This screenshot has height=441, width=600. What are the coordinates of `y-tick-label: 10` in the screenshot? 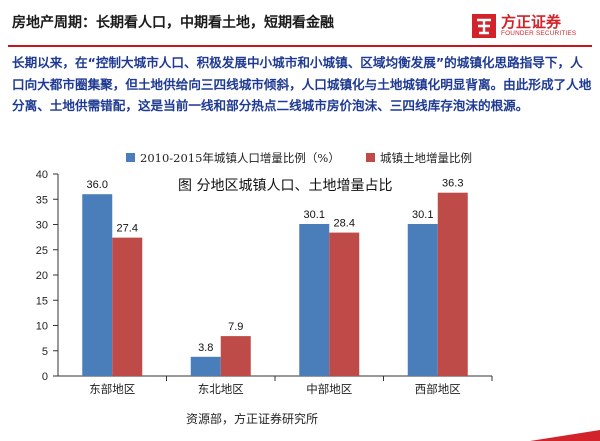 It's located at (42, 327).